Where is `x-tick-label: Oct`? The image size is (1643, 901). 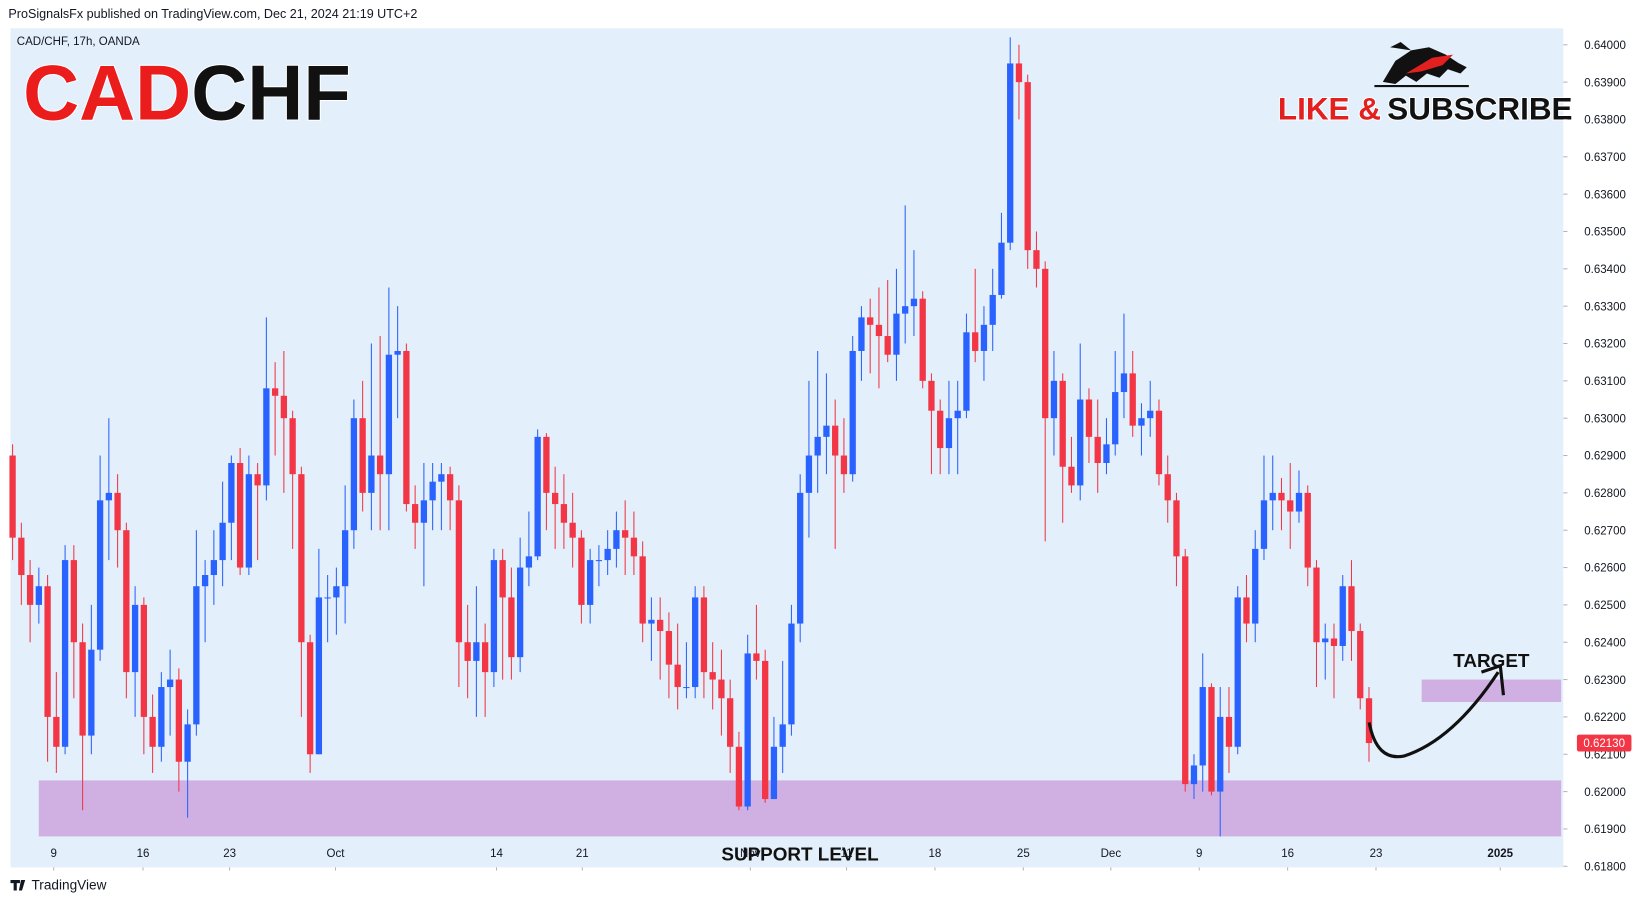
x-tick-label: Oct is located at coordinates (336, 854).